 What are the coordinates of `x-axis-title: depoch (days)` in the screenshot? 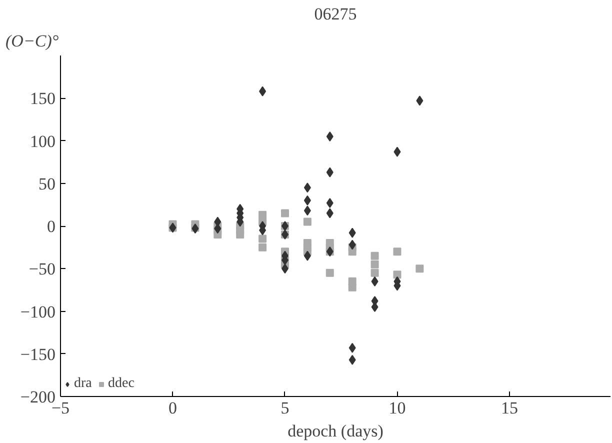 It's located at (336, 431).